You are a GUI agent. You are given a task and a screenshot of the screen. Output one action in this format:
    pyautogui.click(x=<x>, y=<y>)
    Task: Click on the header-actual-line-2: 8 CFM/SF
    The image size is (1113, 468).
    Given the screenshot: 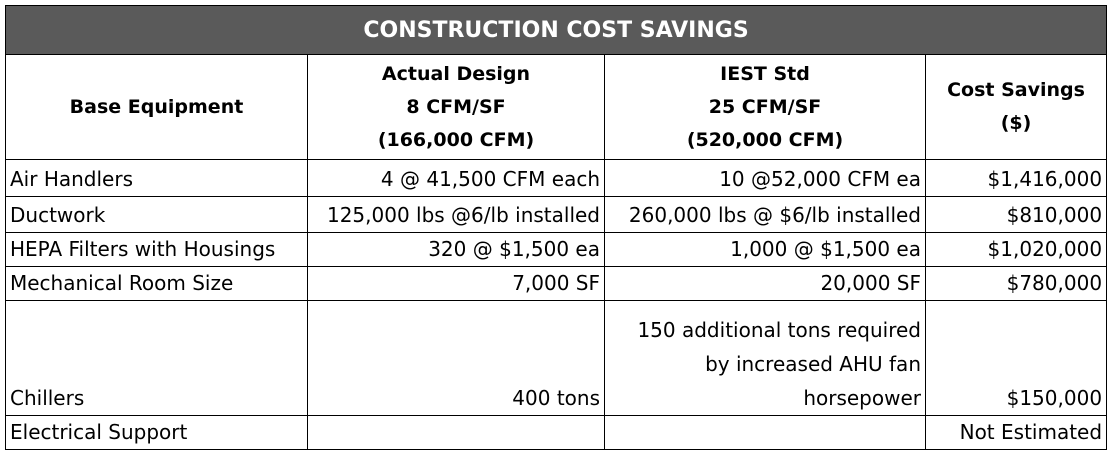 What is the action you would take?
    pyautogui.click(x=456, y=106)
    